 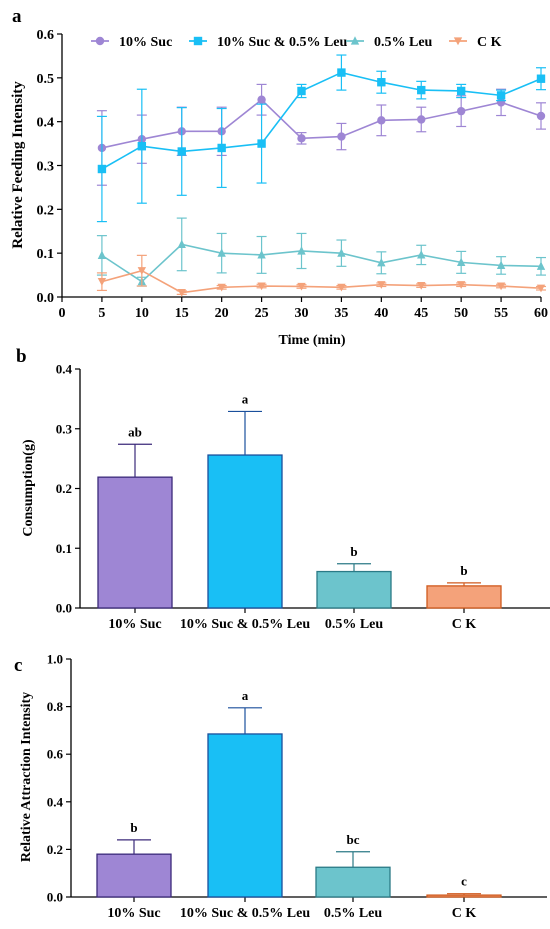 I want to click on panel-b-significance-label: ab, so click(x=135, y=431).